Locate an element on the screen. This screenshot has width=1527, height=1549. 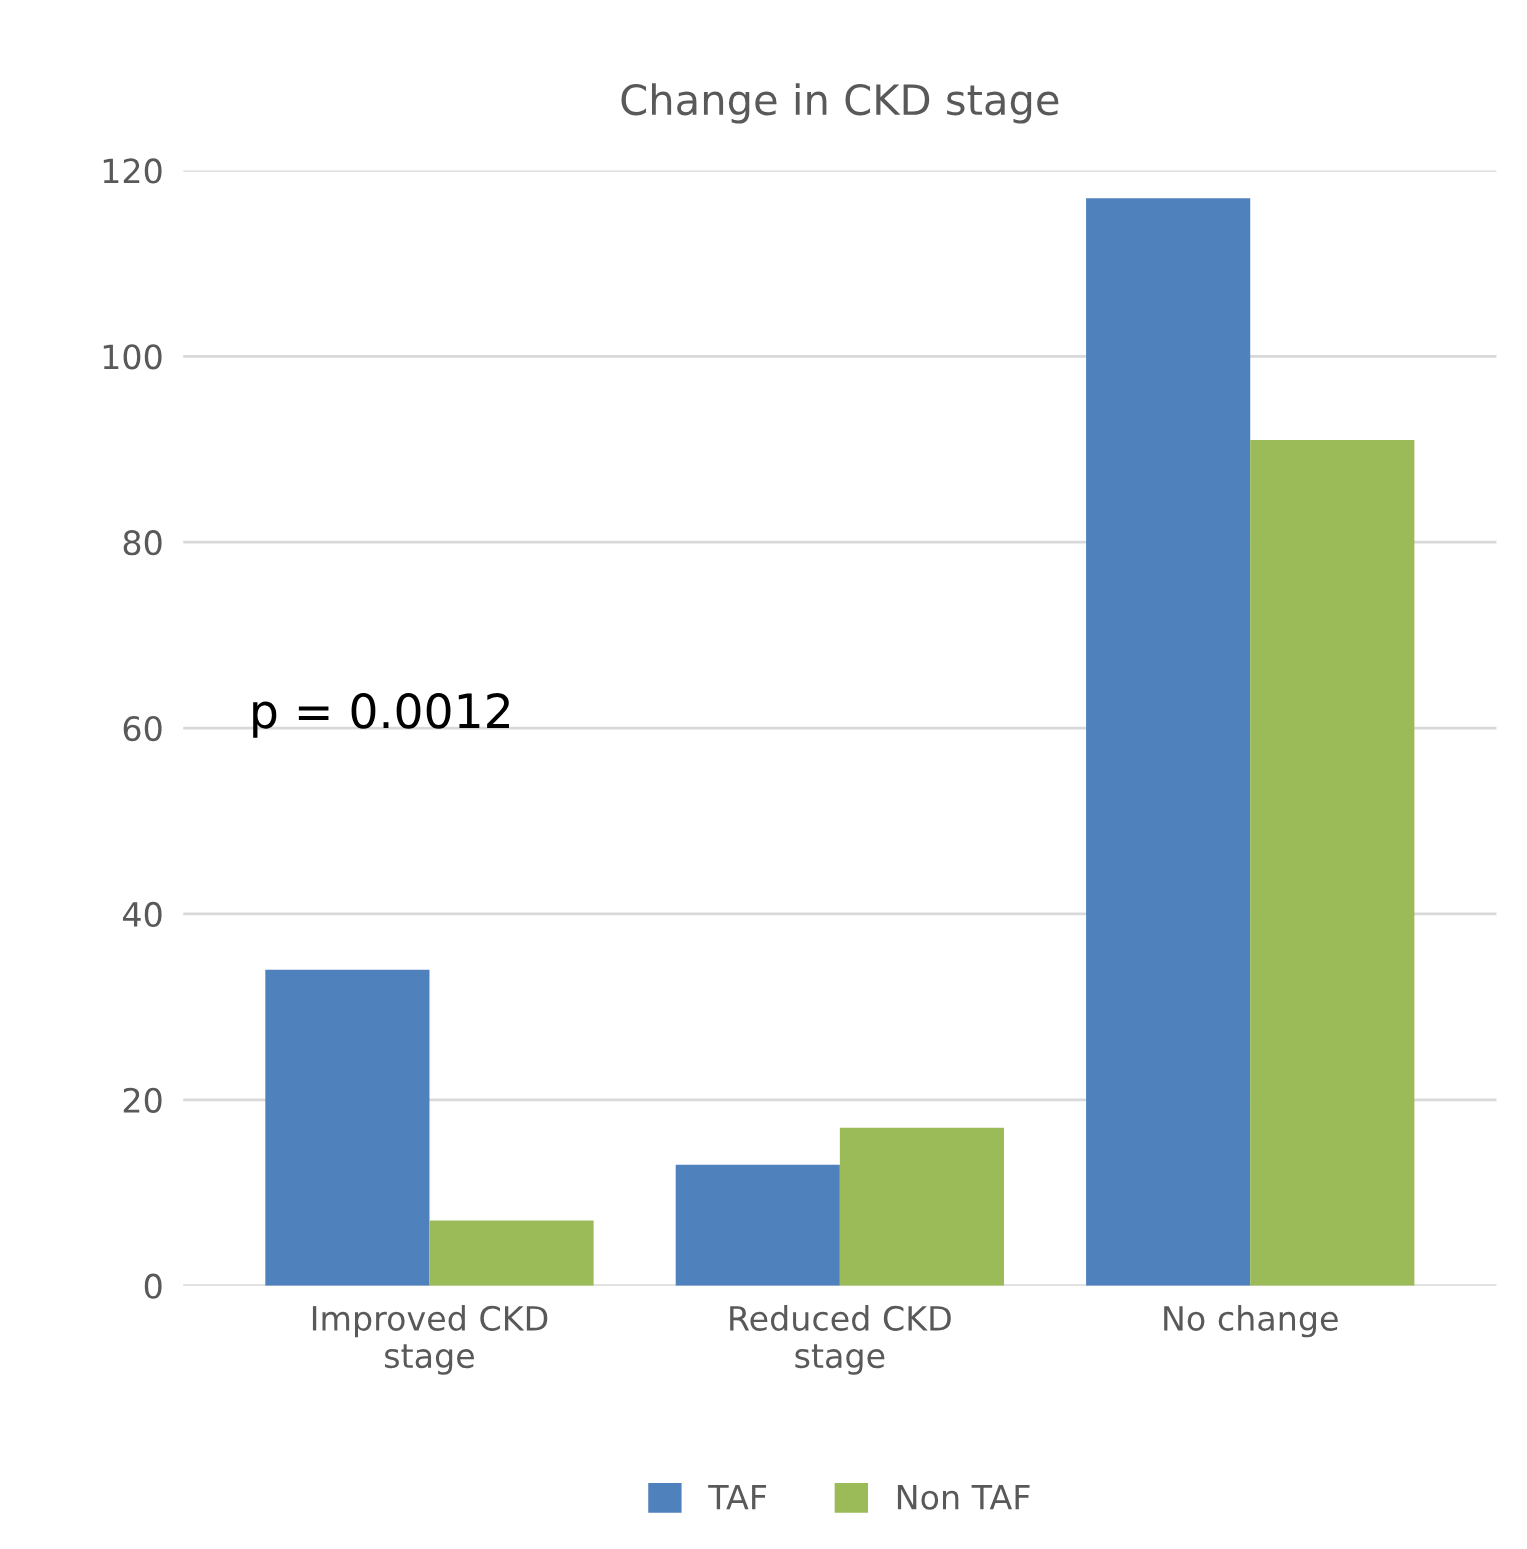
y-tick-label: 120 is located at coordinates (132, 171).